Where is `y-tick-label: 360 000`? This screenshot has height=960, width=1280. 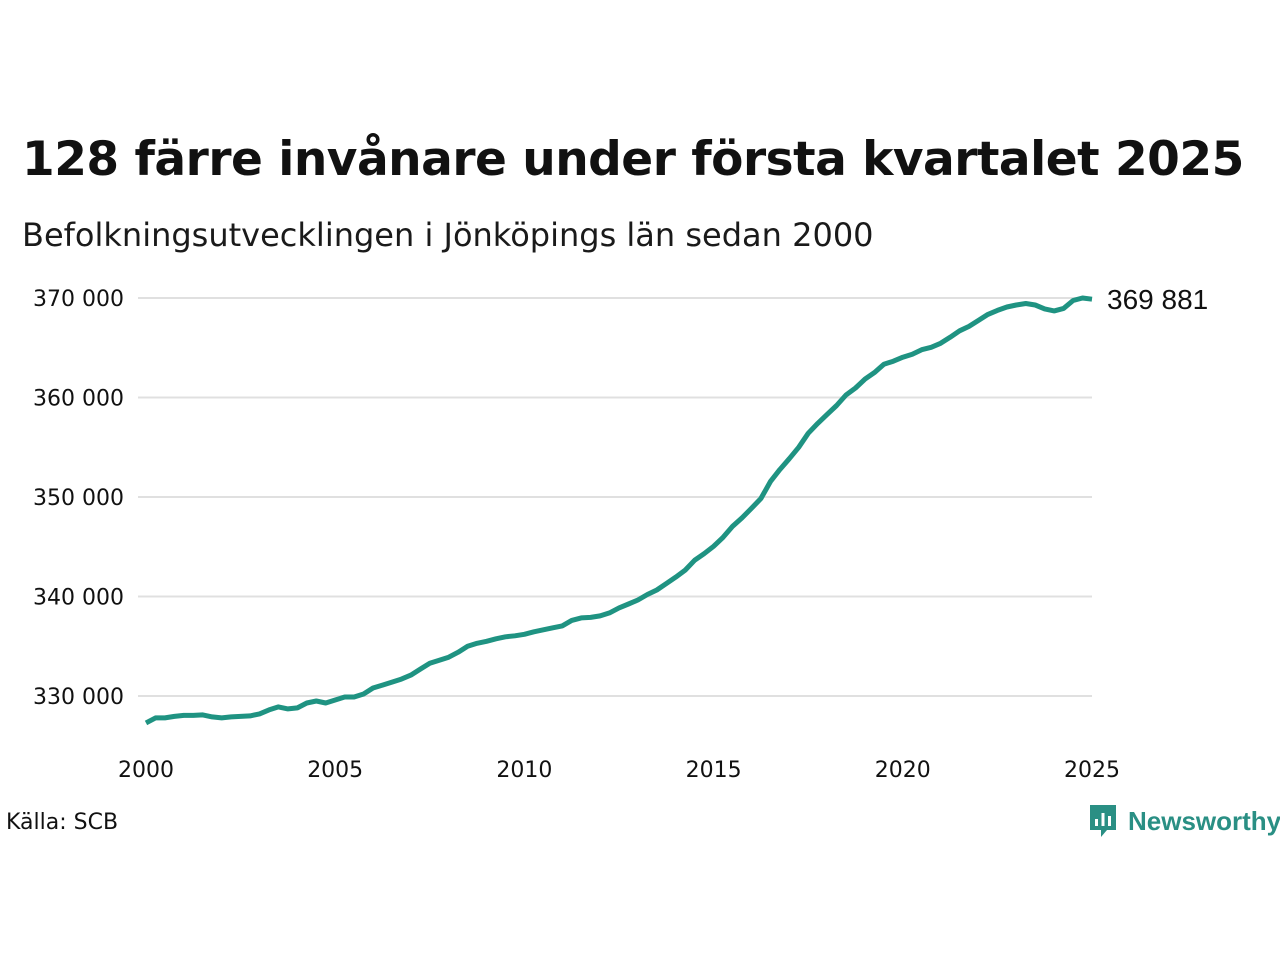 y-tick-label: 360 000 is located at coordinates (78, 399).